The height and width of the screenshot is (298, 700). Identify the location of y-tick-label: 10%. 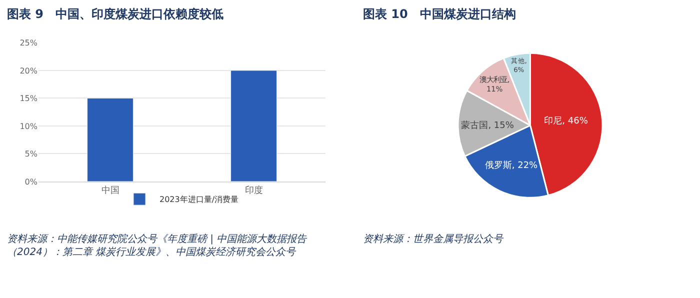
(29, 126).